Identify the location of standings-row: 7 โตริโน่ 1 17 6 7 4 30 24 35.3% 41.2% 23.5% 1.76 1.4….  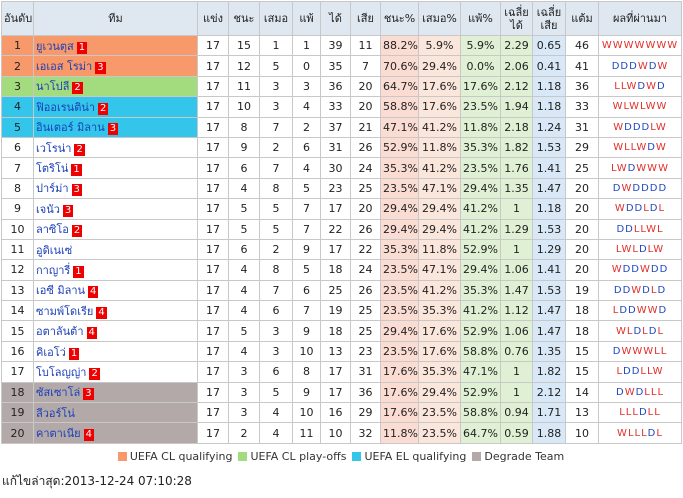
(341, 168).